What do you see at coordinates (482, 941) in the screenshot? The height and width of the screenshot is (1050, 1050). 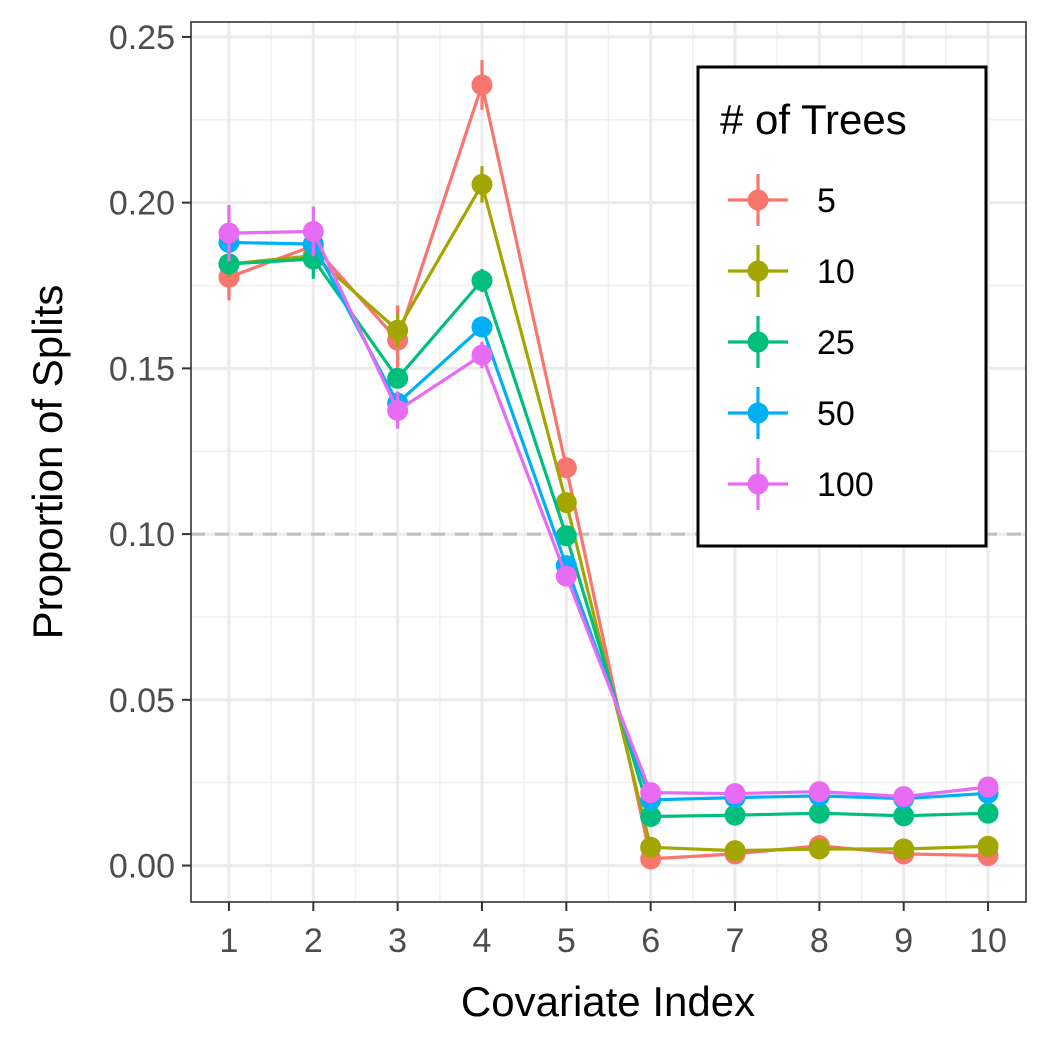 I see `x-tick-label: 4` at bounding box center [482, 941].